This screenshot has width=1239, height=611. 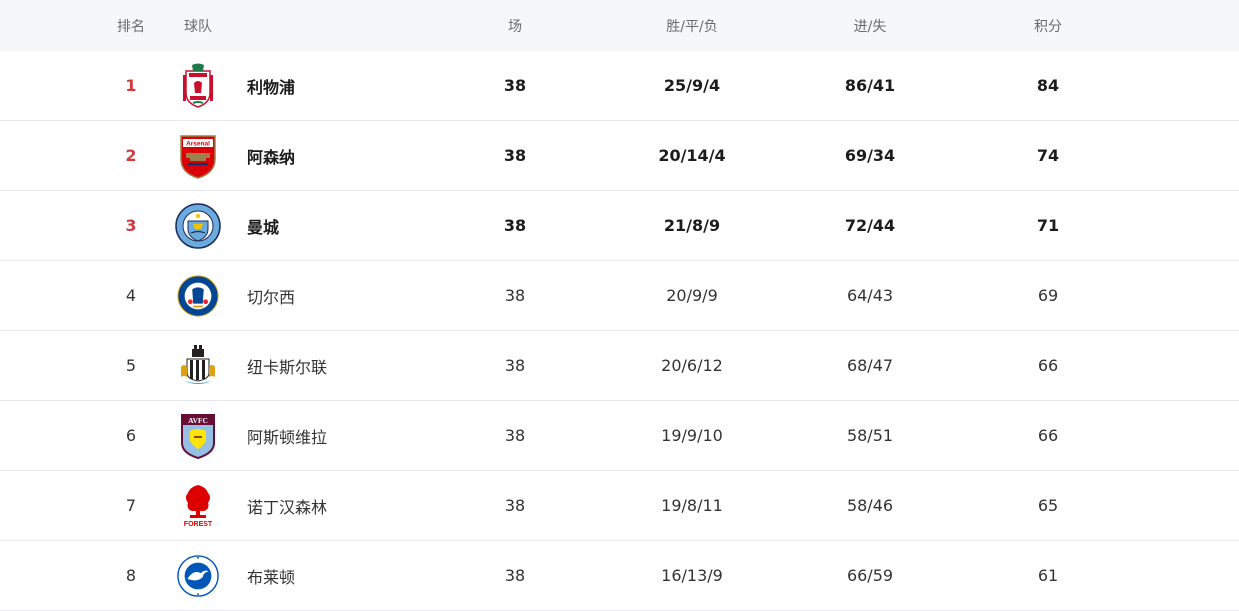 I want to click on svg-text: Arsenal, so click(x=198, y=143).